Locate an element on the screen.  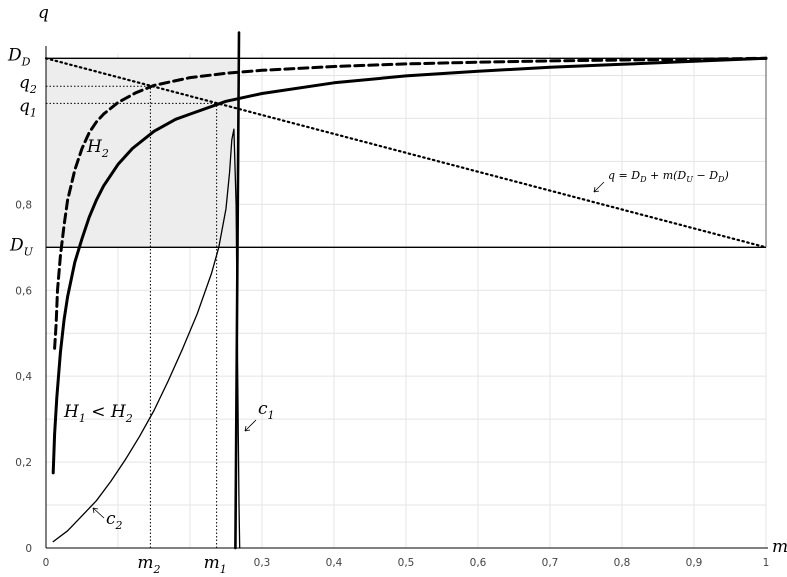
annot-budget-line: q = DD + m(DU − DD) is located at coordinates (668, 176).